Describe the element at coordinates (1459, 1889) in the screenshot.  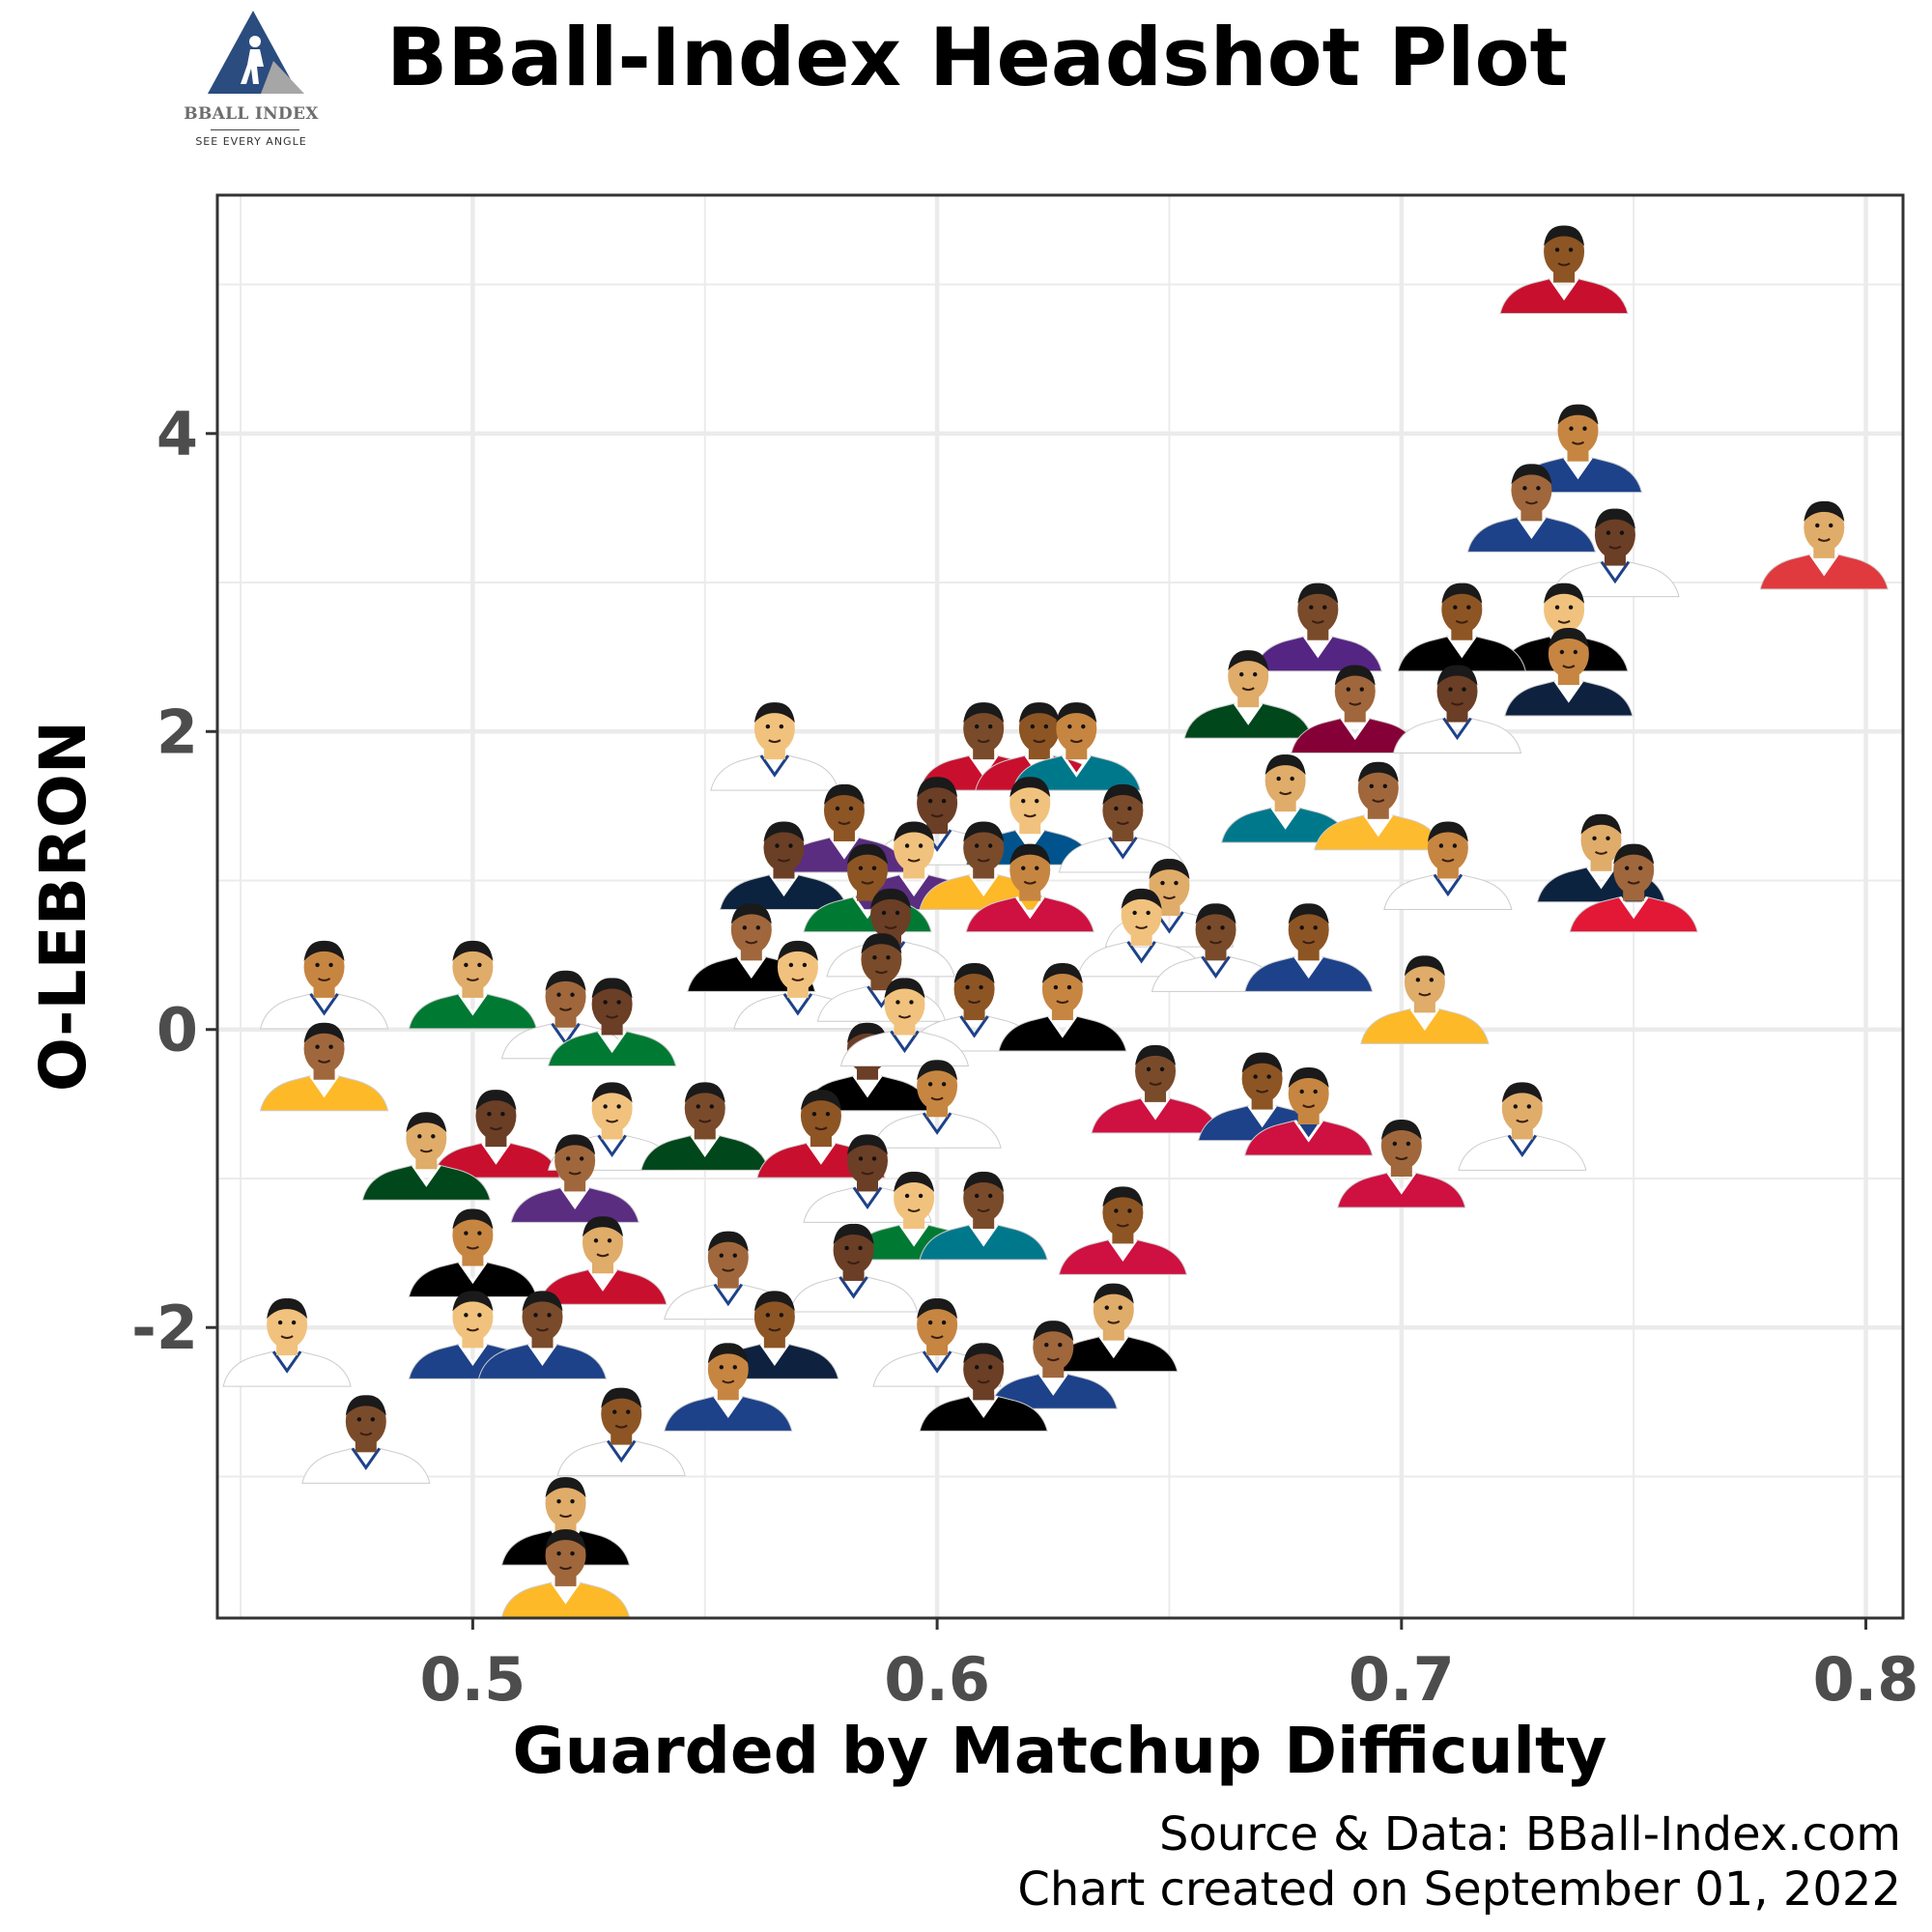
I see `date-caption: Chart created on September 01, 2022` at that location.